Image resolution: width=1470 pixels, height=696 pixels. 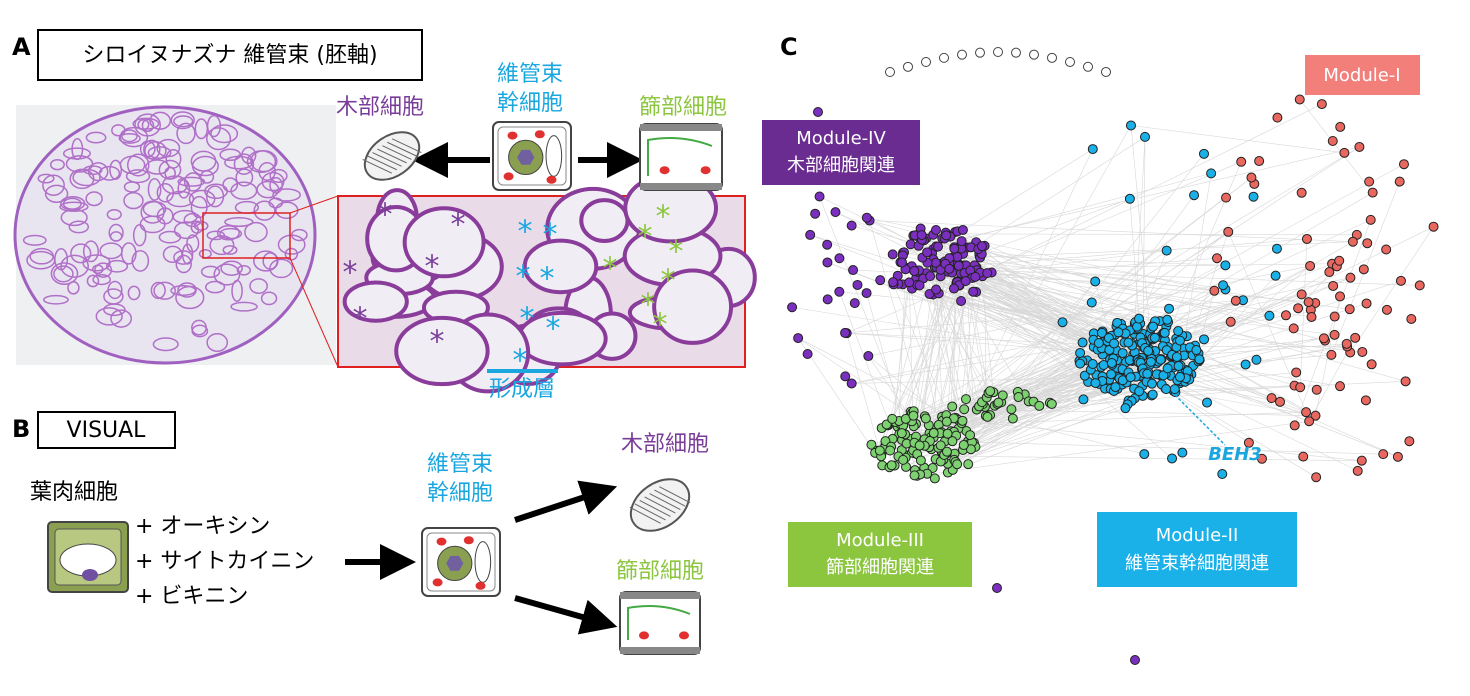 I want to click on module-name: Module-II, so click(x=1197, y=535).